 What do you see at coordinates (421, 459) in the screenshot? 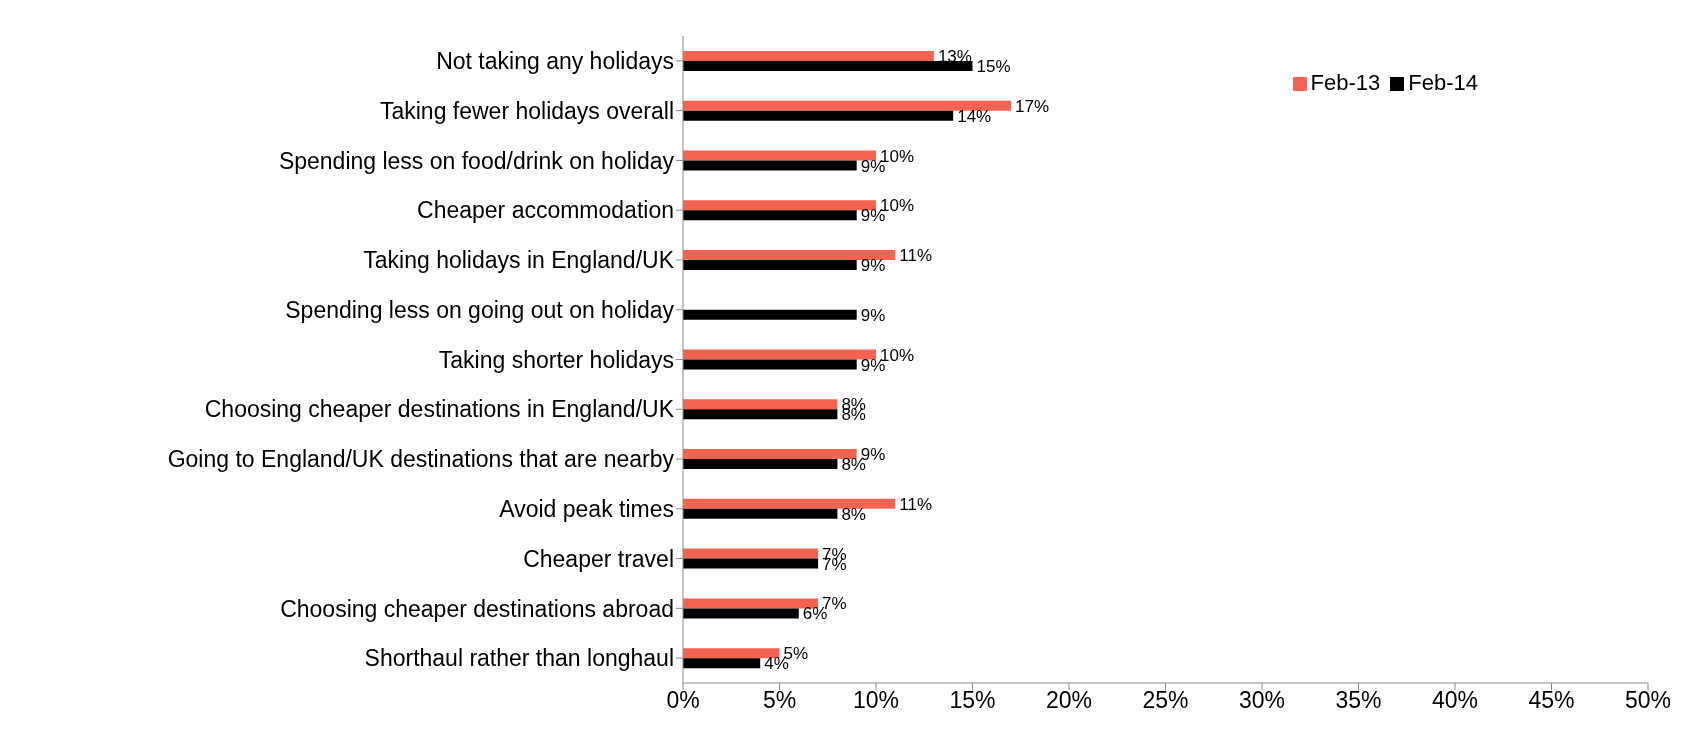
I see `y-tick-label: Going to England/UK destinations that are nearby` at bounding box center [421, 459].